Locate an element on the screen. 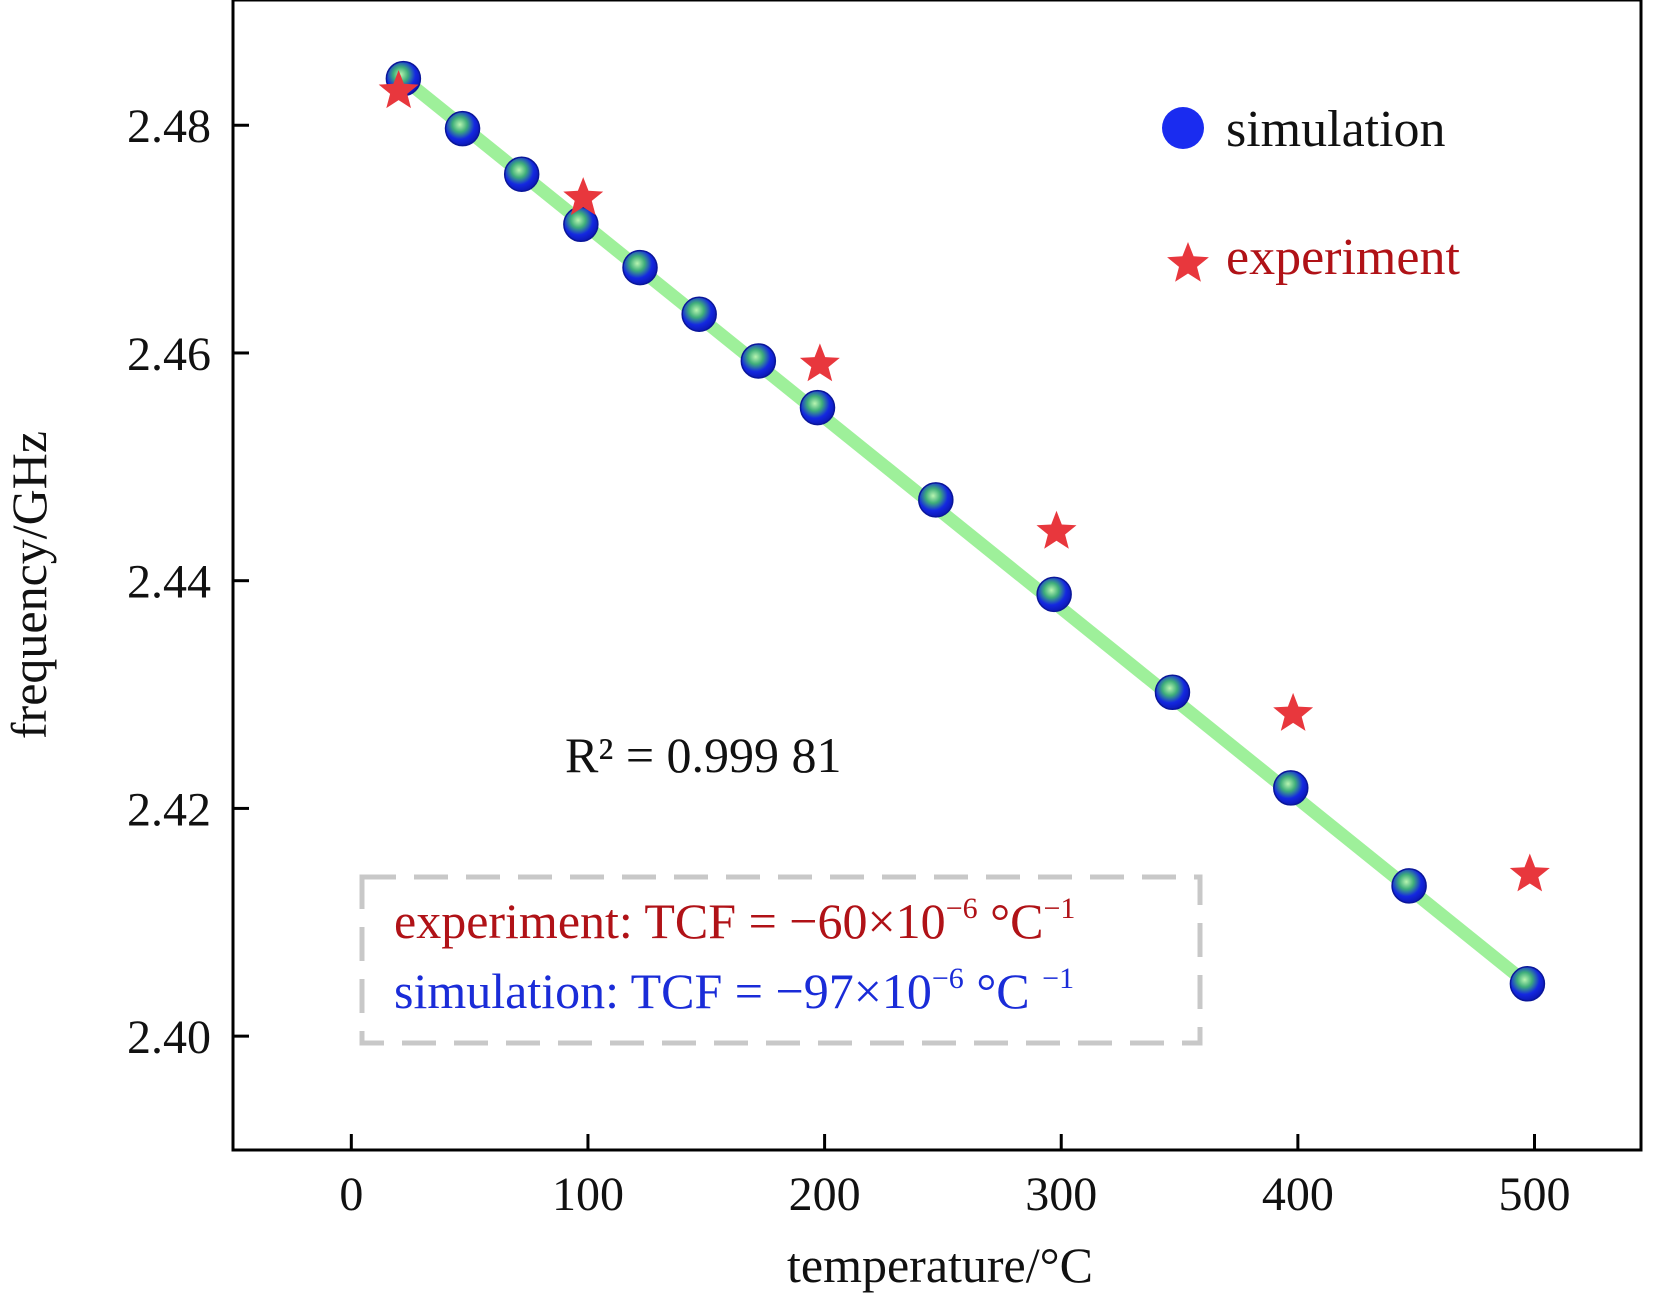 The image size is (1657, 1298). tcf-simulation-text: simulation: TCF = −97×10 is located at coordinates (663, 991).